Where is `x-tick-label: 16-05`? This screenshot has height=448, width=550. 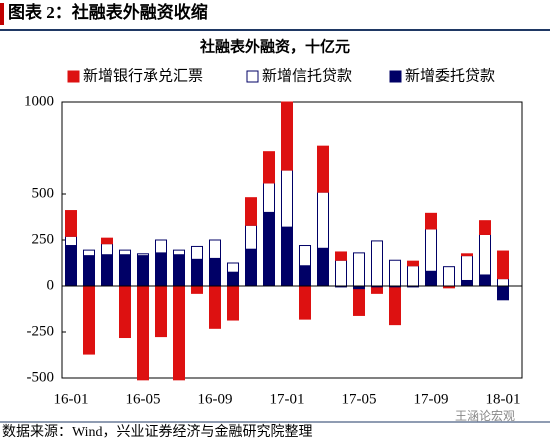 x-tick-label: 16-05 is located at coordinates (143, 399).